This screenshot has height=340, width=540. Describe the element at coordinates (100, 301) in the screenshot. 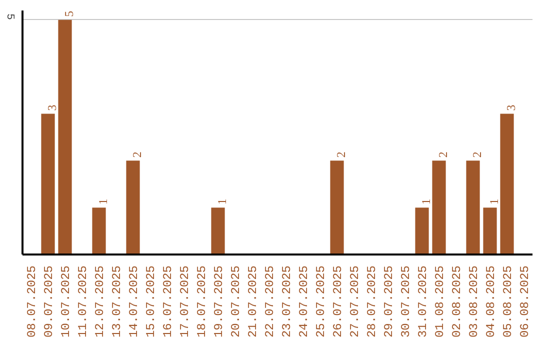

I see `x-tick-label: 12.07.2025` at that location.